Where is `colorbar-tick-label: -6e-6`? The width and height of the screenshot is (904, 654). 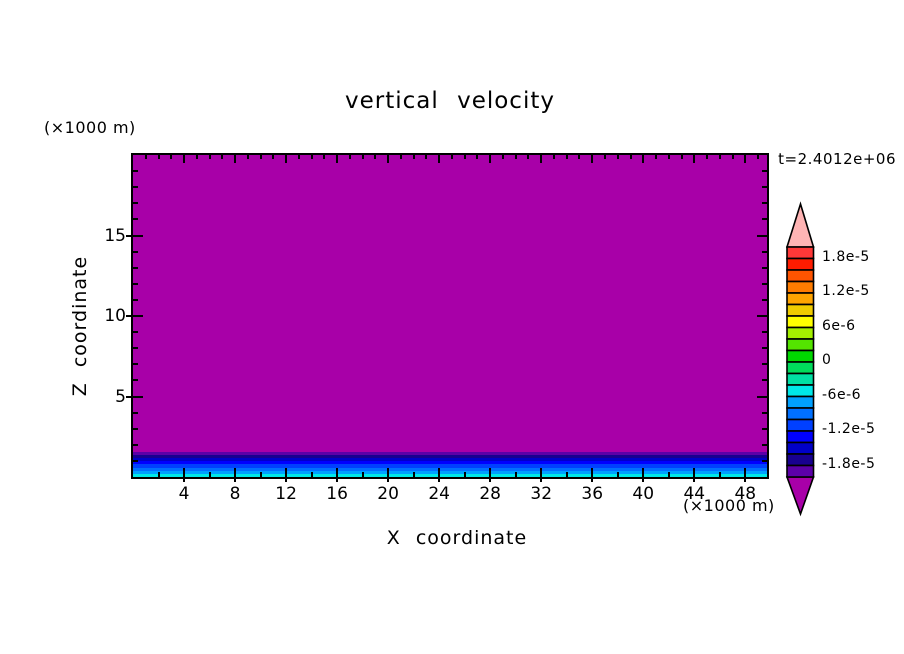
colorbar-tick-label: -6e-6 is located at coordinates (842, 394).